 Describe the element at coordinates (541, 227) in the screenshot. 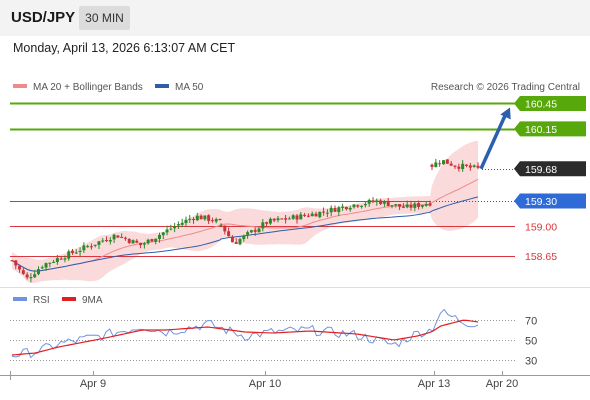

I see `level-label: 159.00` at that location.